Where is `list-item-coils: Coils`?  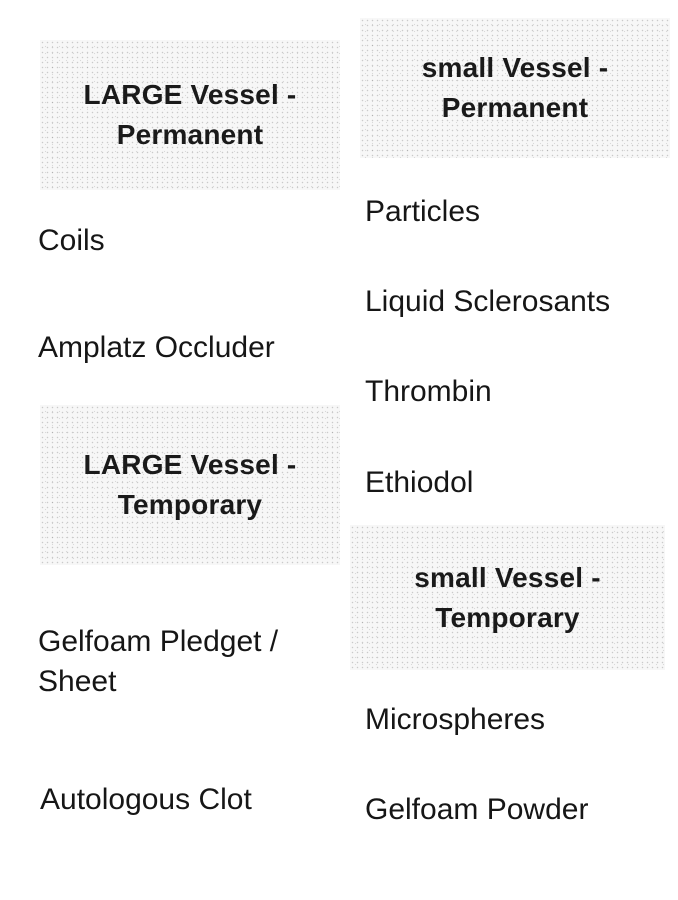 list-item-coils: Coils is located at coordinates (71, 240).